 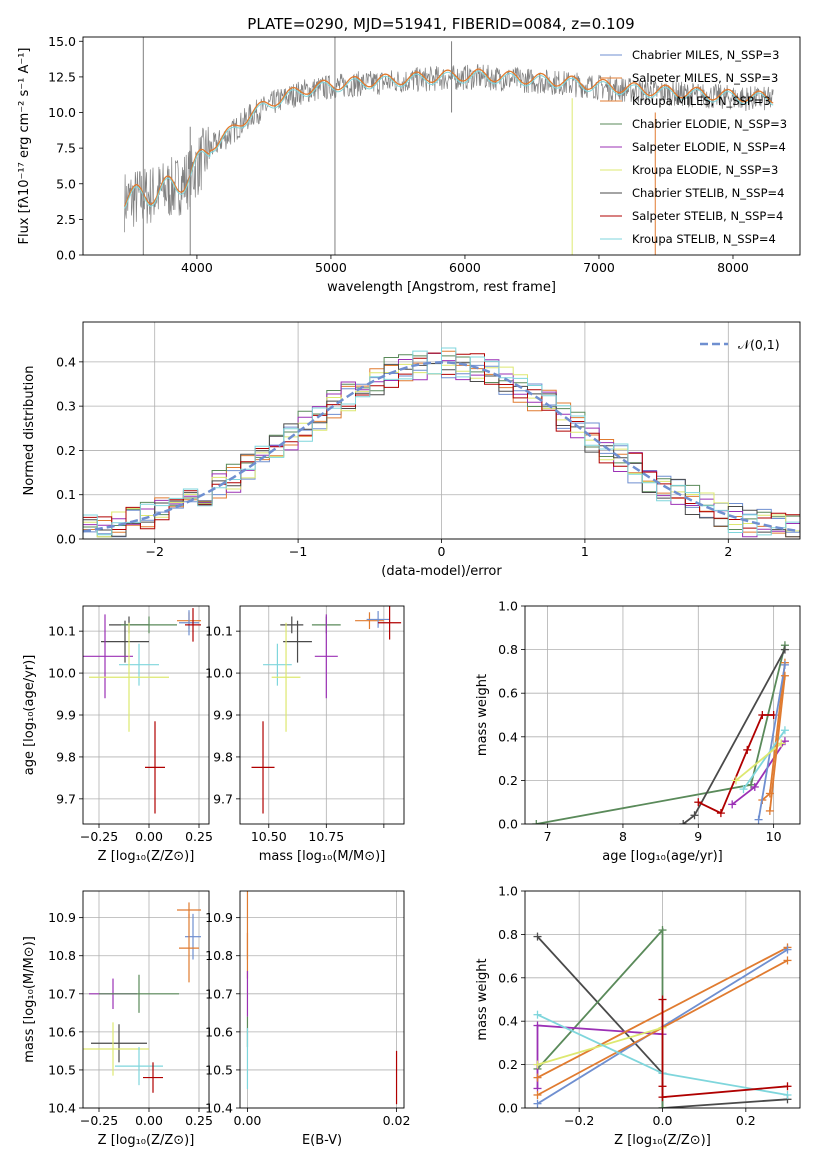 I want to click on x-tick-label: −1, so click(x=298, y=551).